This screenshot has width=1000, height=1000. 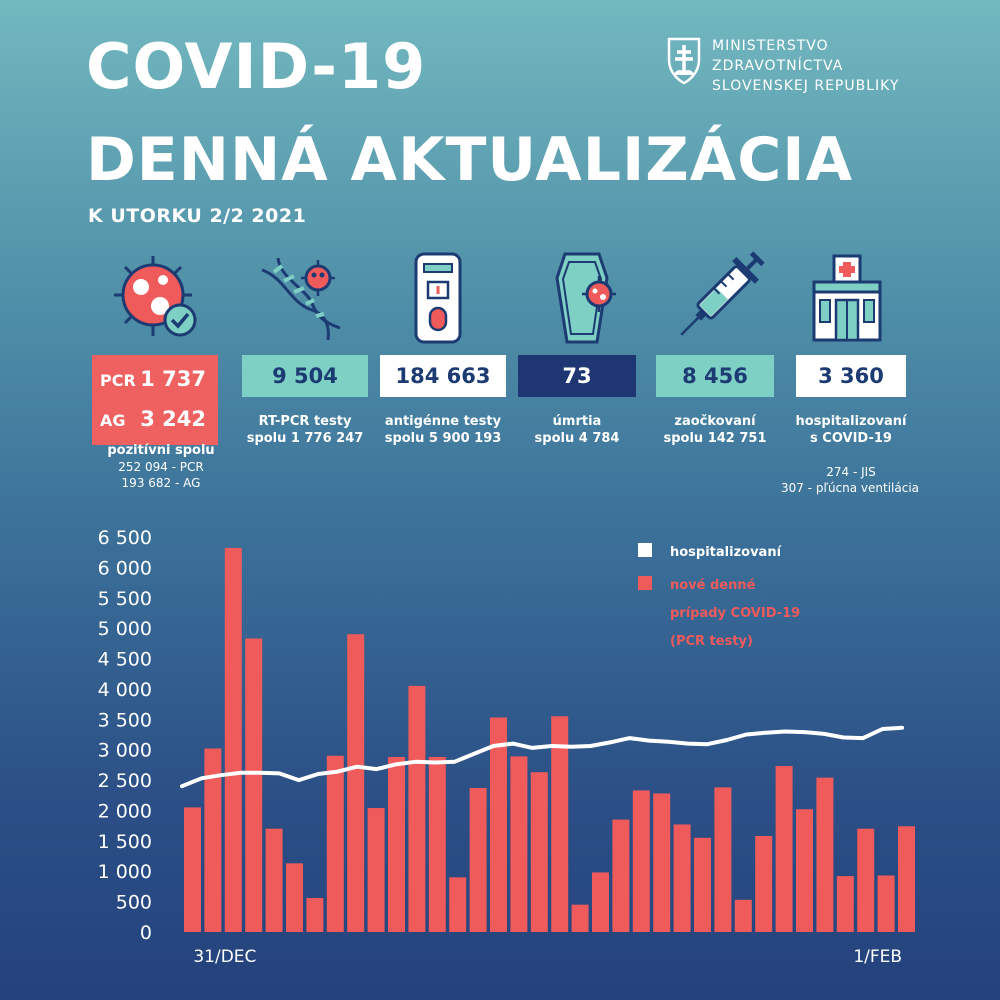 I want to click on rtpcr-caption: RT-PCR testy spolu 1 776 247, so click(x=305, y=430).